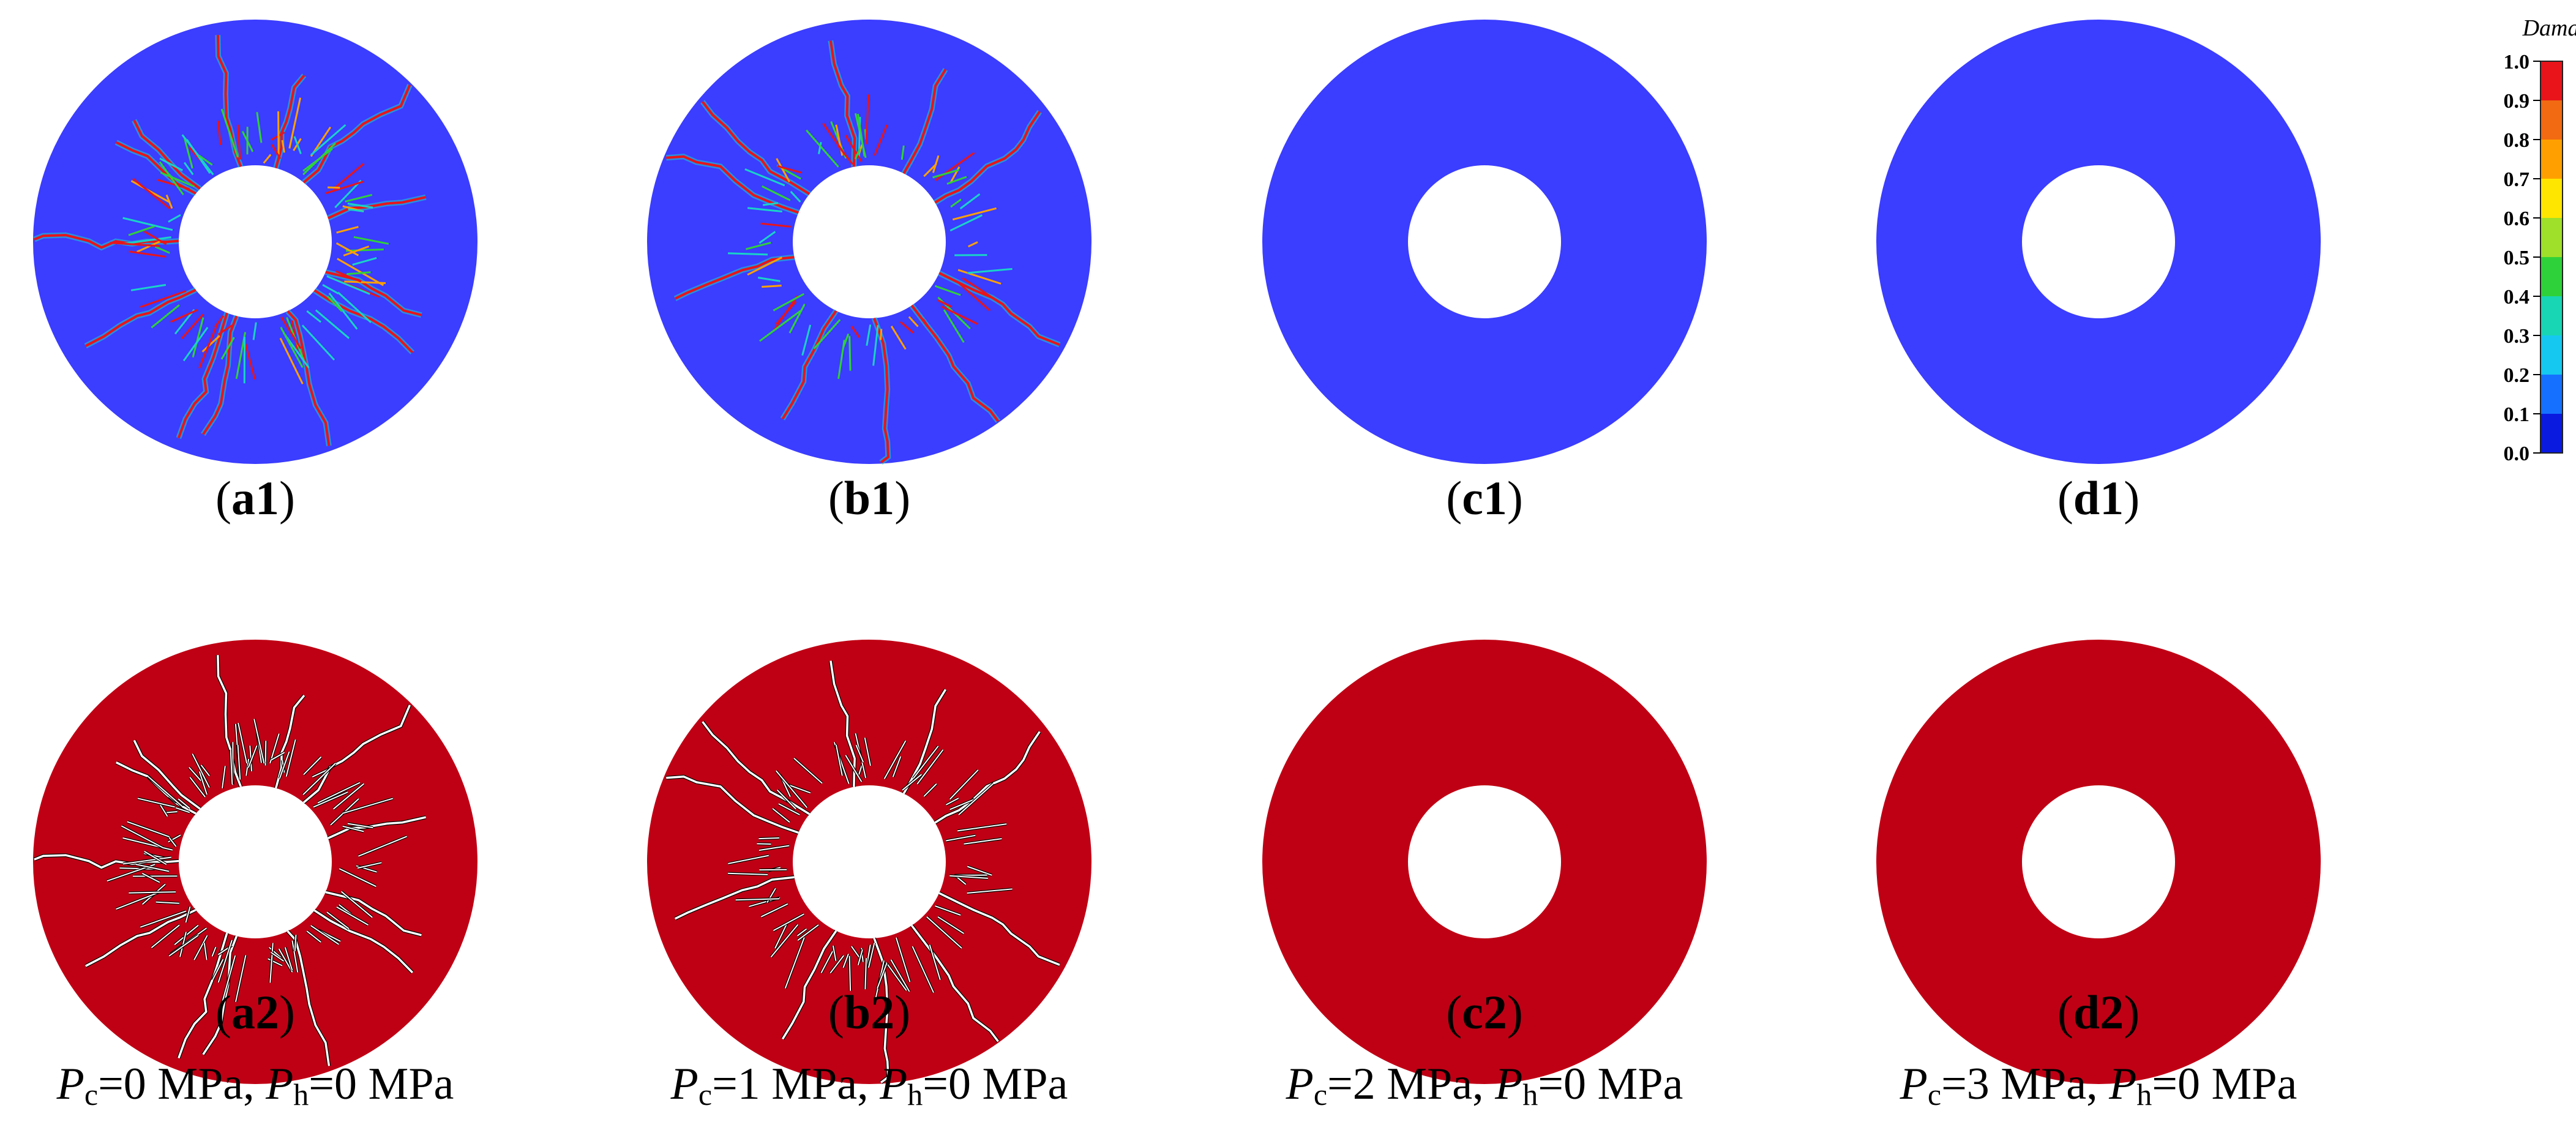 Image resolution: width=2576 pixels, height=1122 pixels. What do you see at coordinates (2517, 102) in the screenshot?
I see `colorbar-tick-label: 0.9` at bounding box center [2517, 102].